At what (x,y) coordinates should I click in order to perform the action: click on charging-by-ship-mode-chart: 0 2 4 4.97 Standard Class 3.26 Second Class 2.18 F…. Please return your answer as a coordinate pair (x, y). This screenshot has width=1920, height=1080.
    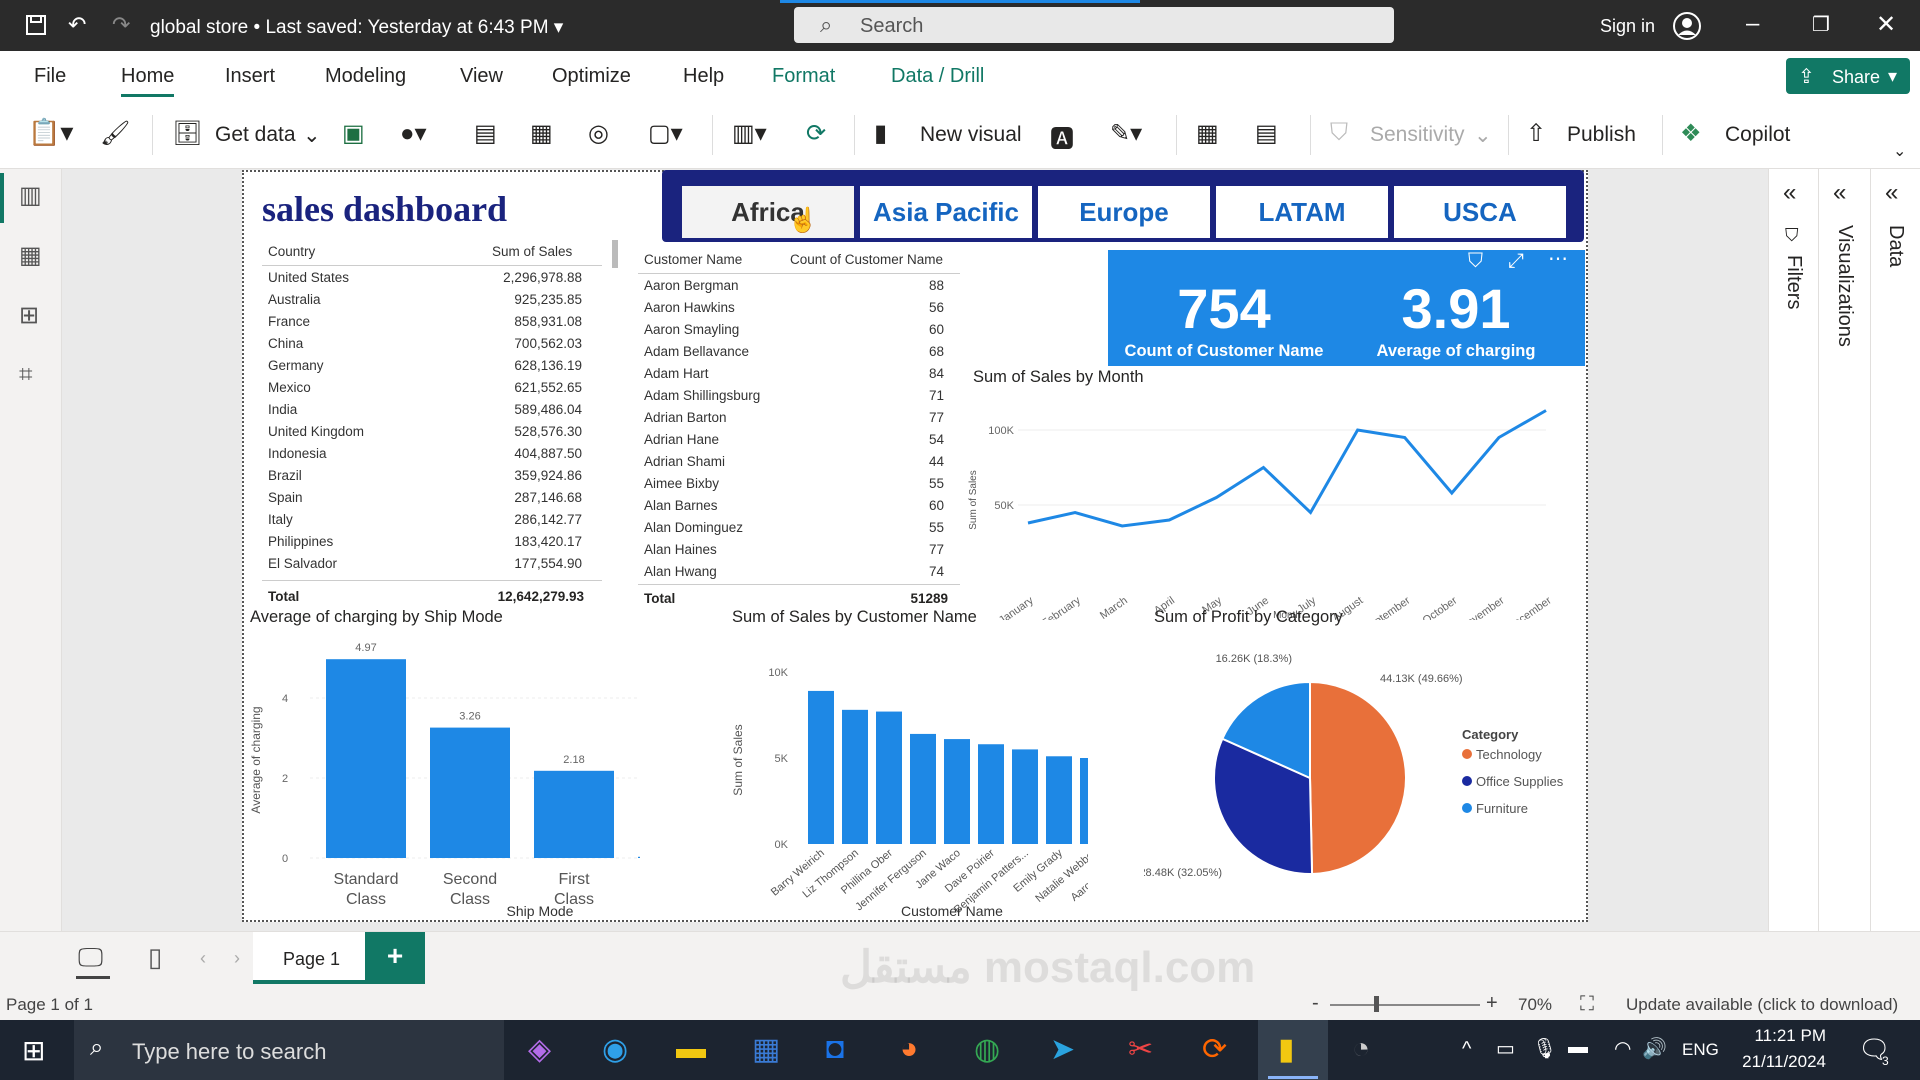
    Looking at the image, I should click on (444, 775).